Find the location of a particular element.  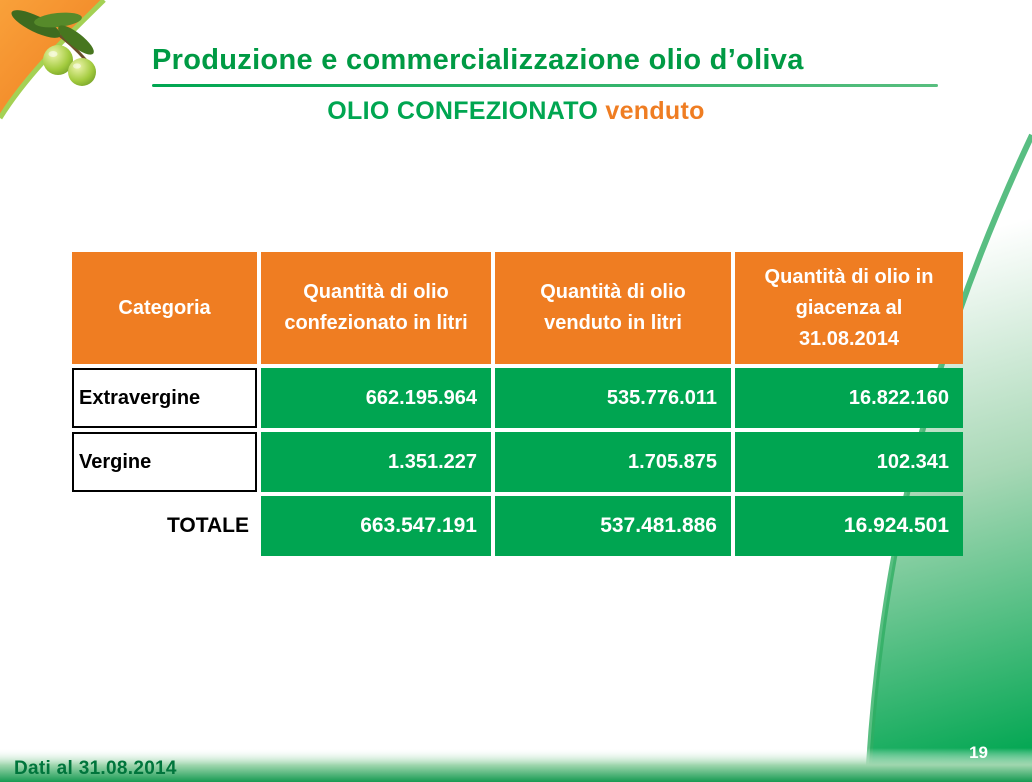

value-cell: 663.547.191 is located at coordinates (376, 526).